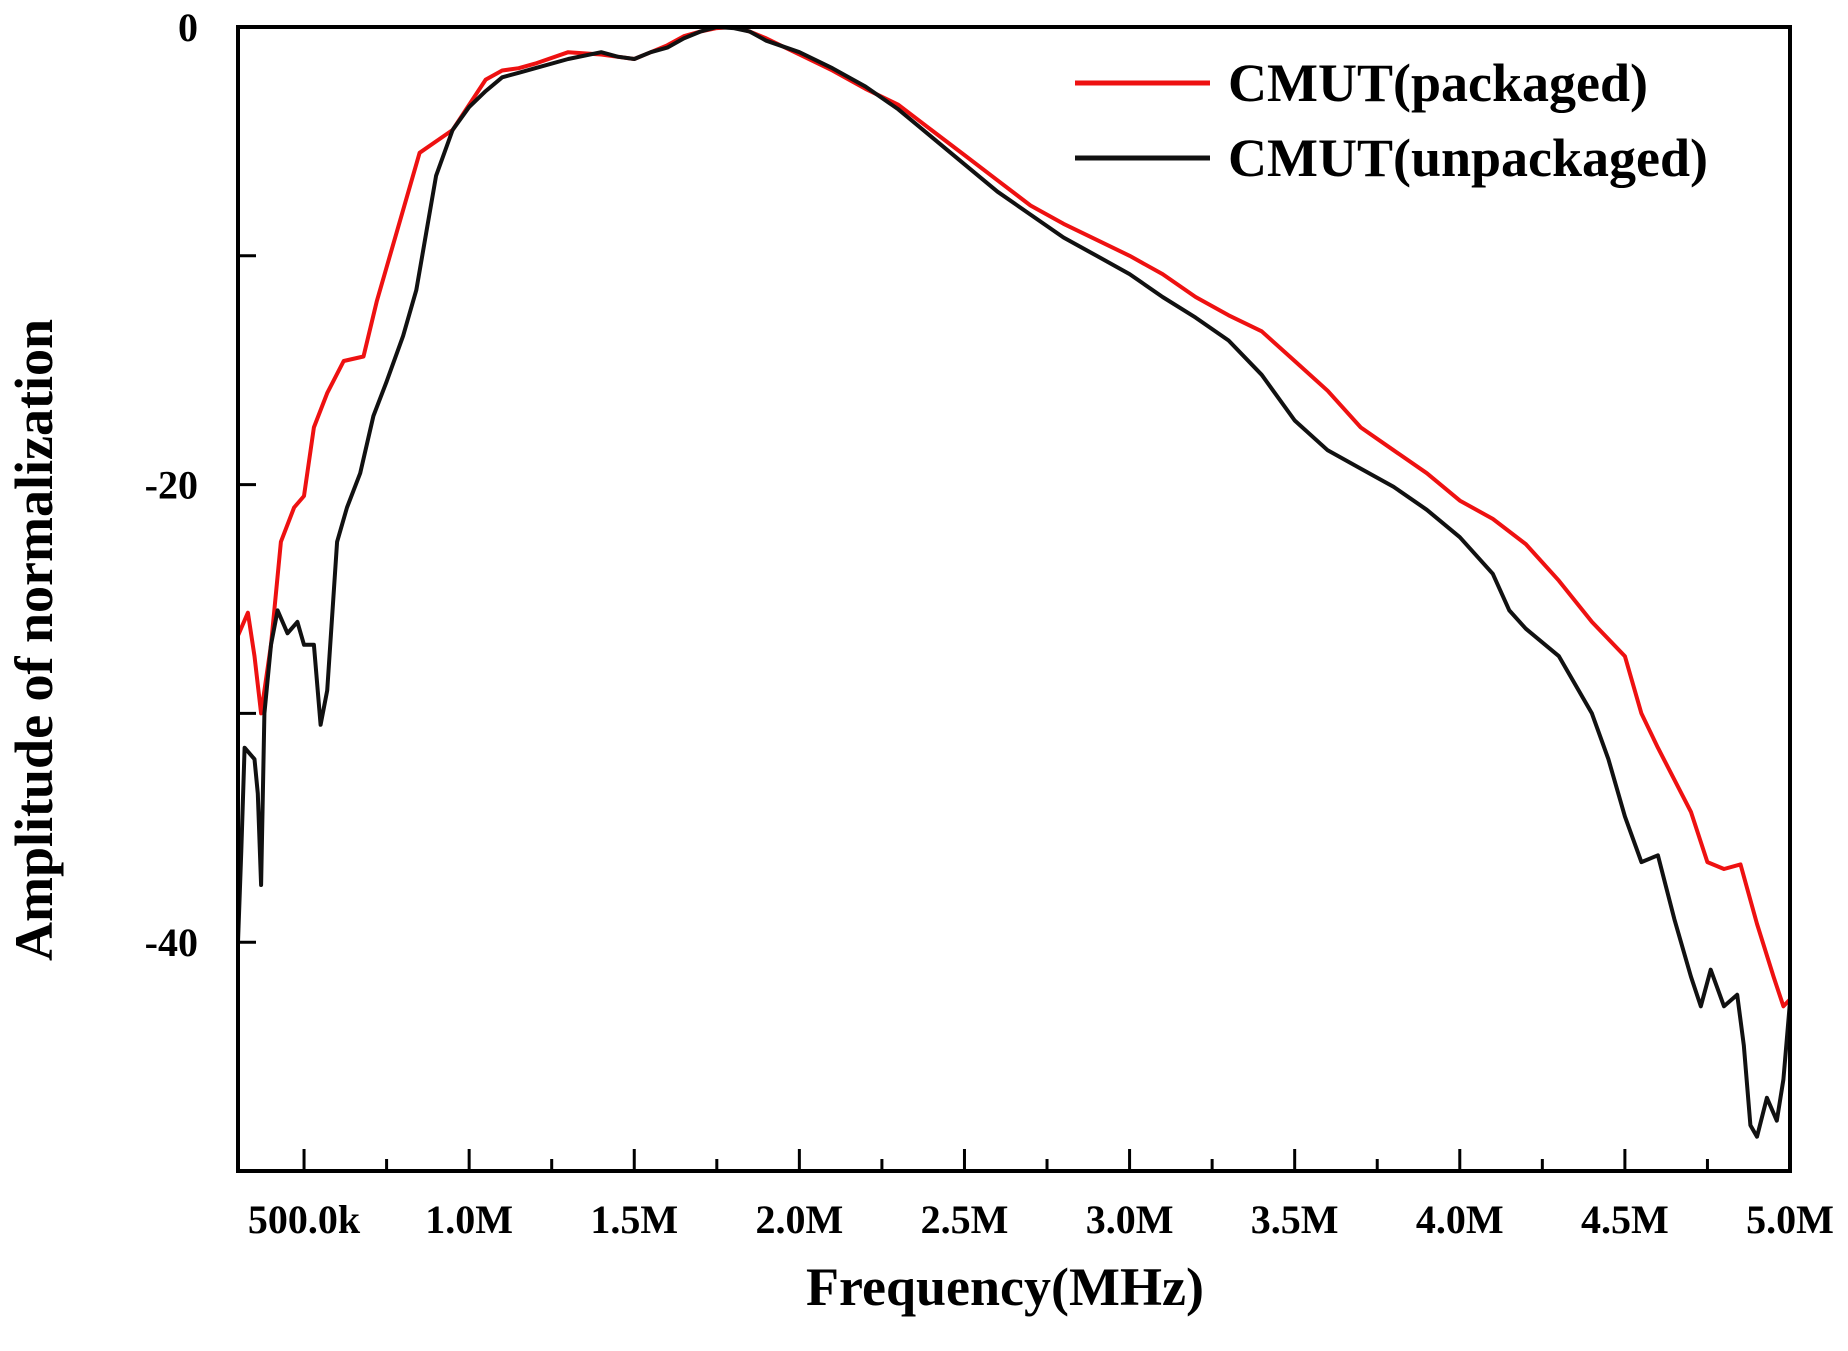 Image resolution: width=1848 pixels, height=1351 pixels. What do you see at coordinates (171, 485) in the screenshot?
I see `y-tick-label: -20` at bounding box center [171, 485].